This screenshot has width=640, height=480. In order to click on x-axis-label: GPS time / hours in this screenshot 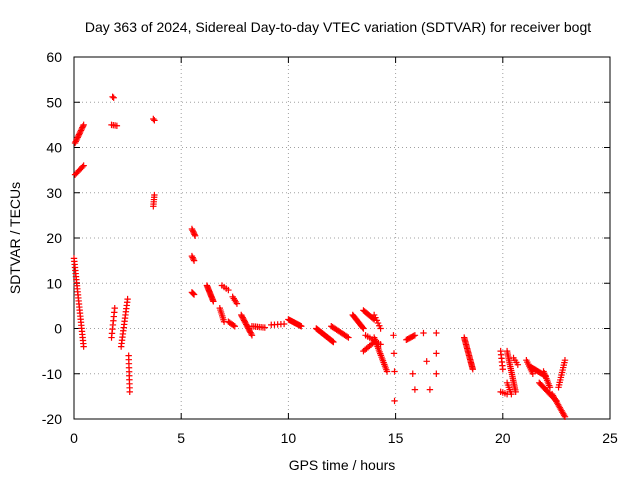, I will do `click(342, 465)`.